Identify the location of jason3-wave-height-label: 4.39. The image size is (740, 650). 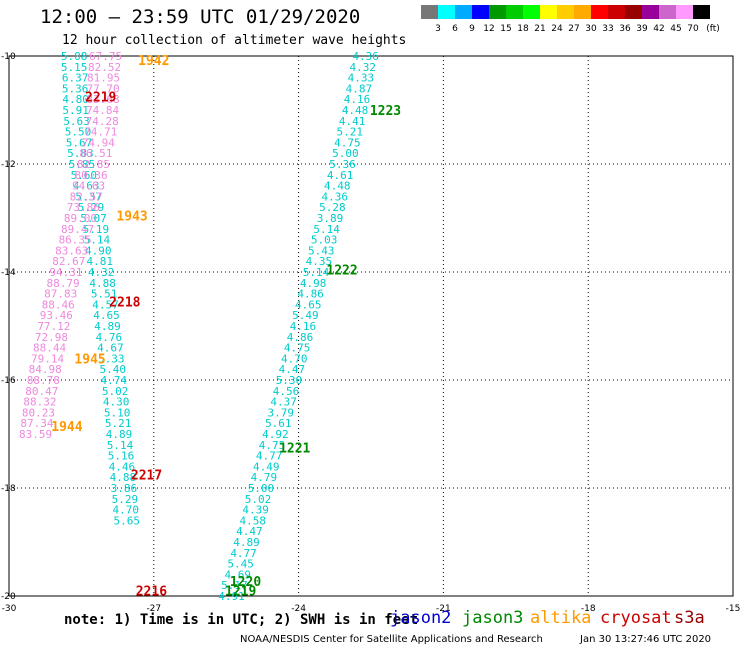
(255, 510).